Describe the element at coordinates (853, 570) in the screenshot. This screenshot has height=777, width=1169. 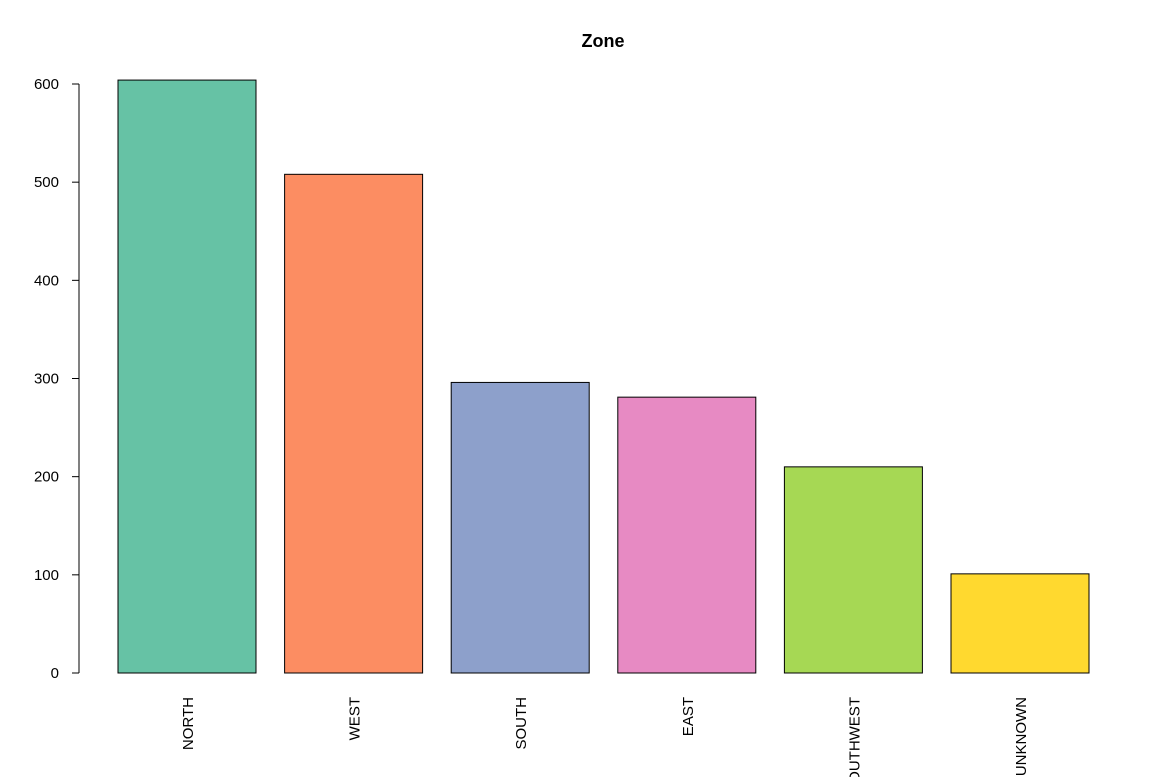
I see `bar-southwest` at that location.